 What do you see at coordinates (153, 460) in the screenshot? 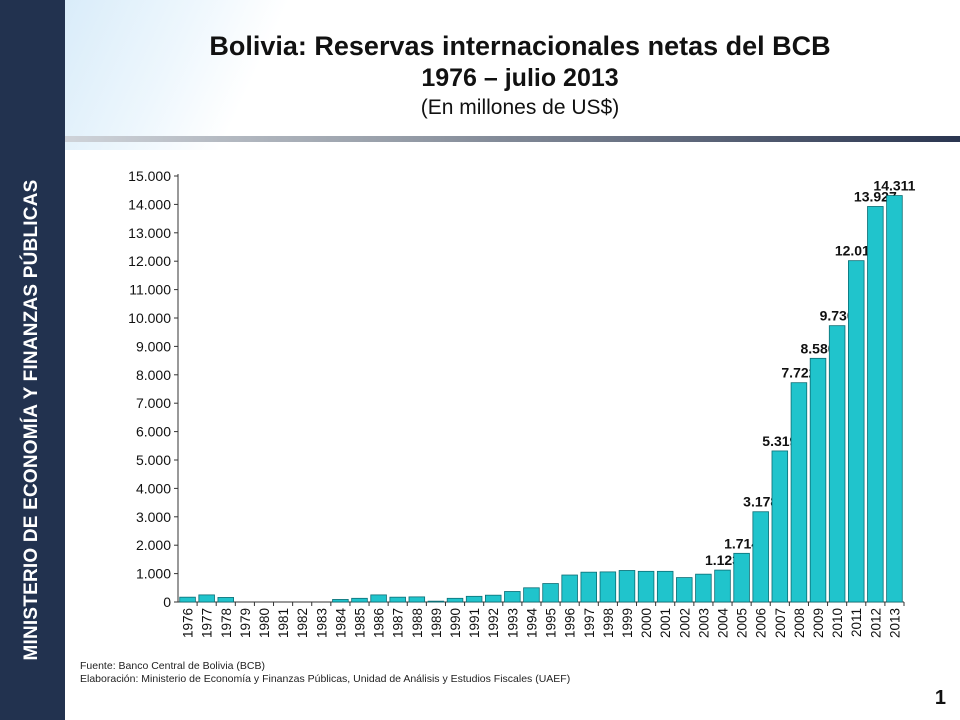
I see `y-tick-label: 5.000` at bounding box center [153, 460].